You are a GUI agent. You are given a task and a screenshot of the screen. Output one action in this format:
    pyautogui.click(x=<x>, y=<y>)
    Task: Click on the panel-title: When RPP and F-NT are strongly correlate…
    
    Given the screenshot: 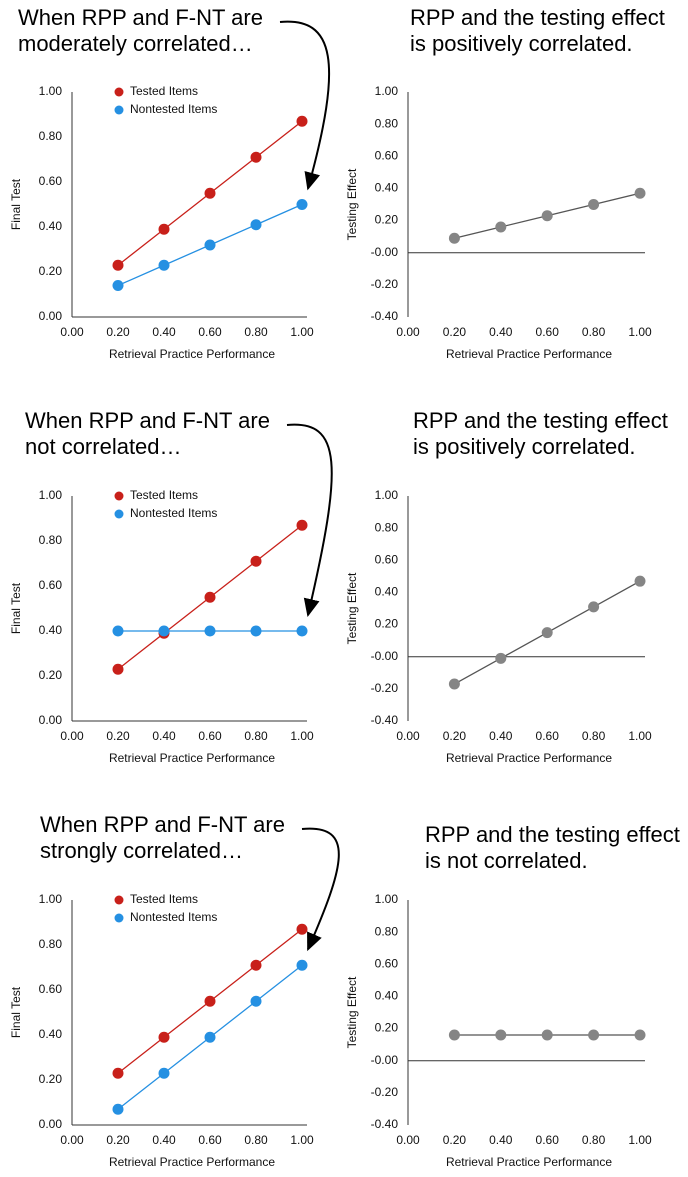 What is the action you would take?
    pyautogui.click(x=162, y=837)
    